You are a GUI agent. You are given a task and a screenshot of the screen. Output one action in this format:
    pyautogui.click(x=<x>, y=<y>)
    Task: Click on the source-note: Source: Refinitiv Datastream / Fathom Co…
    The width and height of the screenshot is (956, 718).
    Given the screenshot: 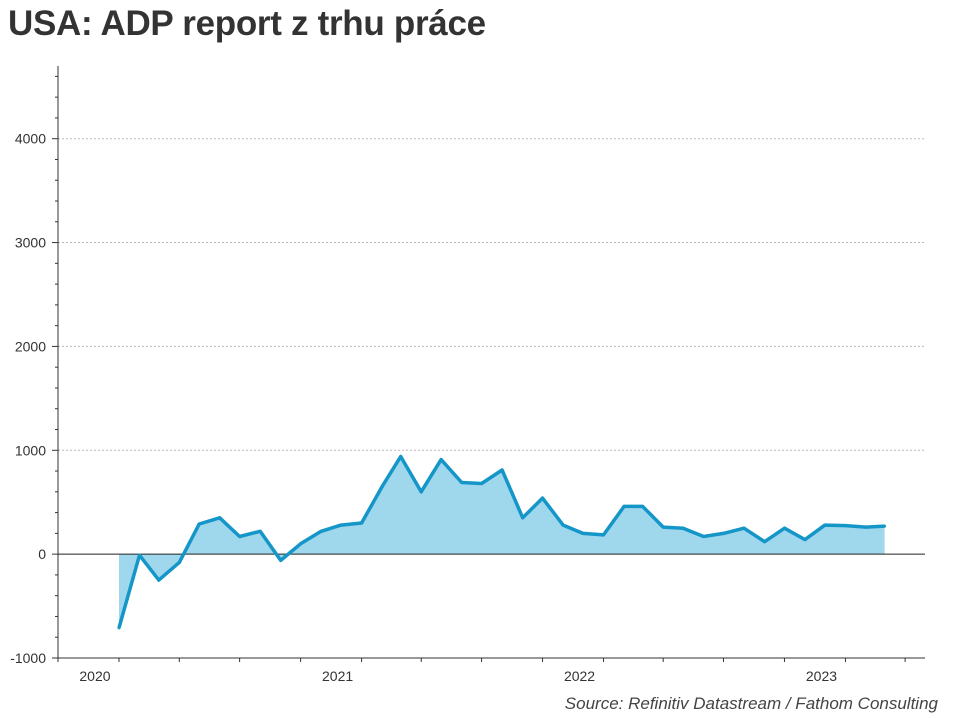 What is the action you would take?
    pyautogui.click(x=751, y=703)
    